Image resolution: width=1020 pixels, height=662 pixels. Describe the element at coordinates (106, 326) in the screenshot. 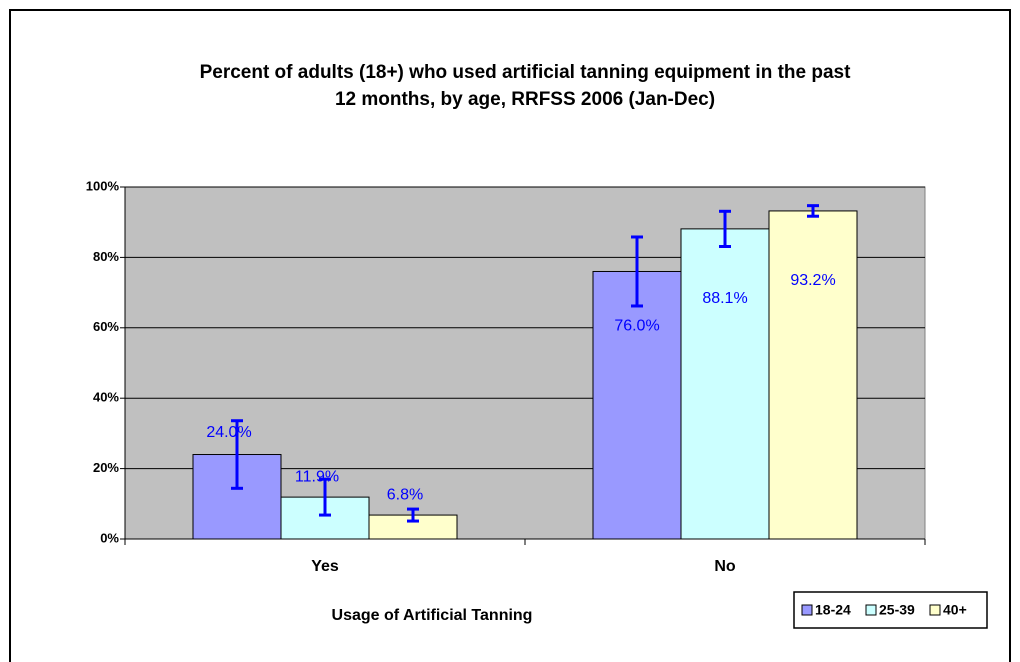

I see `y-tick-label: 60%` at that location.